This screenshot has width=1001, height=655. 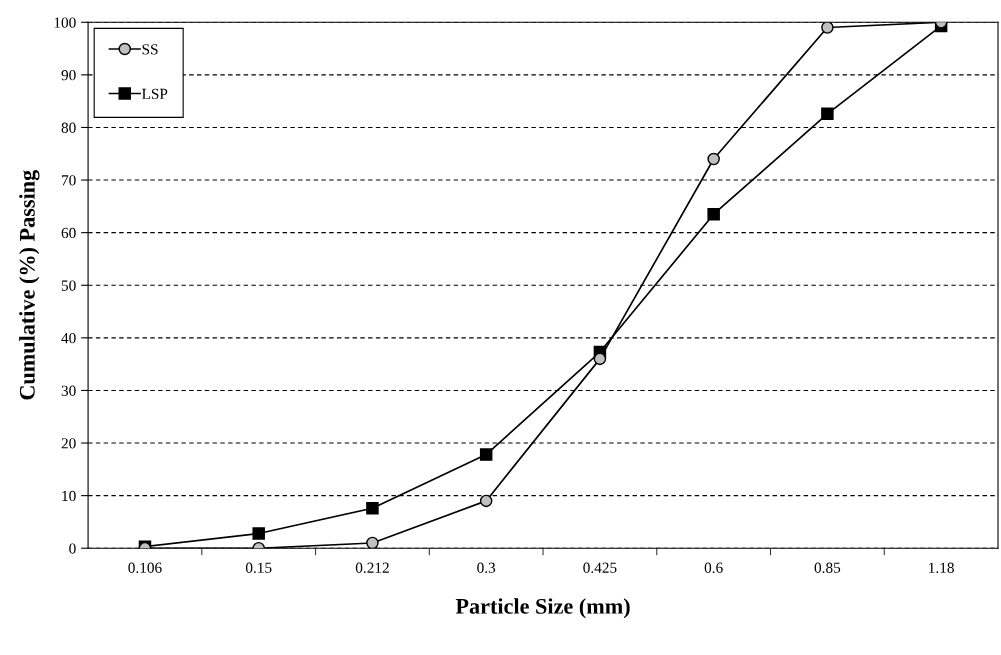 What do you see at coordinates (72, 548) in the screenshot?
I see `y-tick-label: 0` at bounding box center [72, 548].